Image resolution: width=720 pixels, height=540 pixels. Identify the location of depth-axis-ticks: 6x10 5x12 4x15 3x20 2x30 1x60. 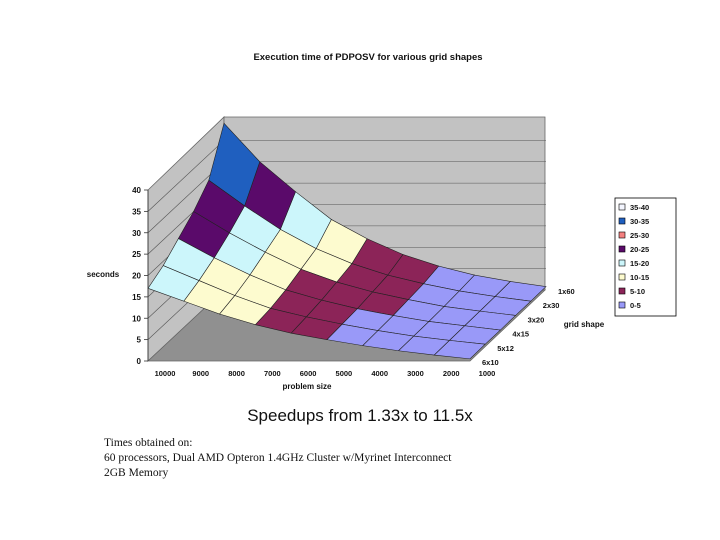
(528, 327).